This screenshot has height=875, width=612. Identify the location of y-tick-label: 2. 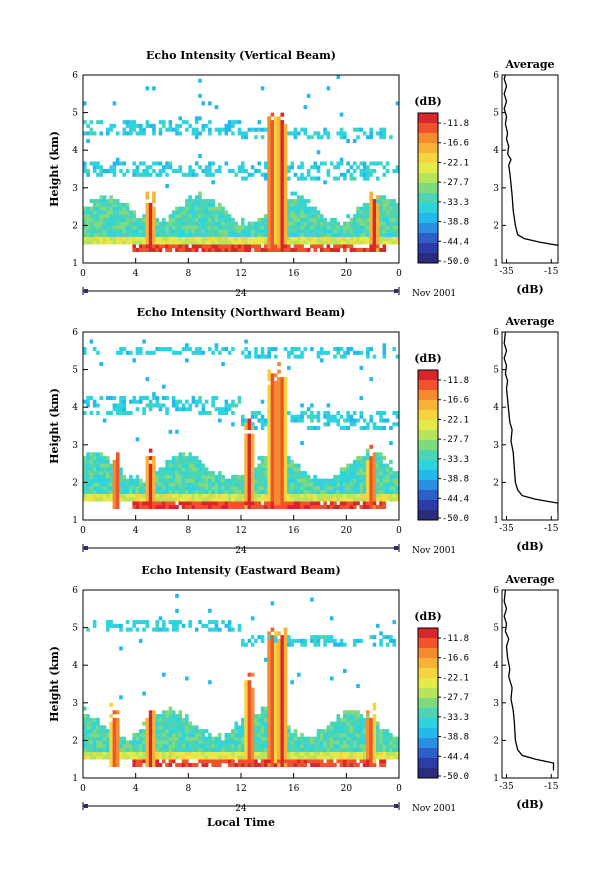
(75, 226).